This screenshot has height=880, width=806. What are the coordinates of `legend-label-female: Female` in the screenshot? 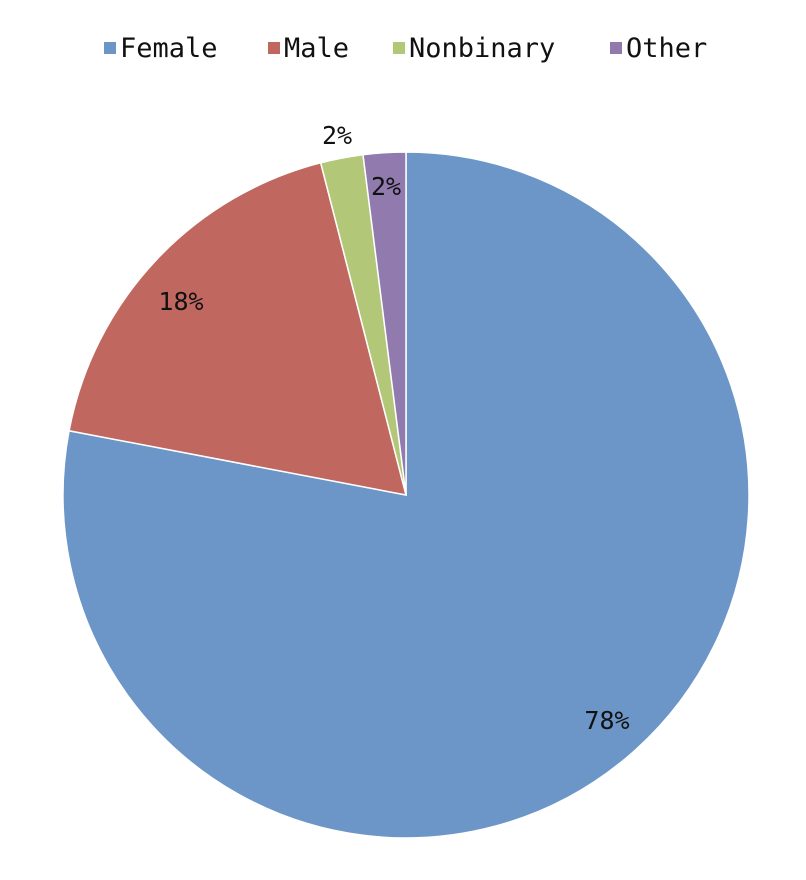 It's located at (169, 48).